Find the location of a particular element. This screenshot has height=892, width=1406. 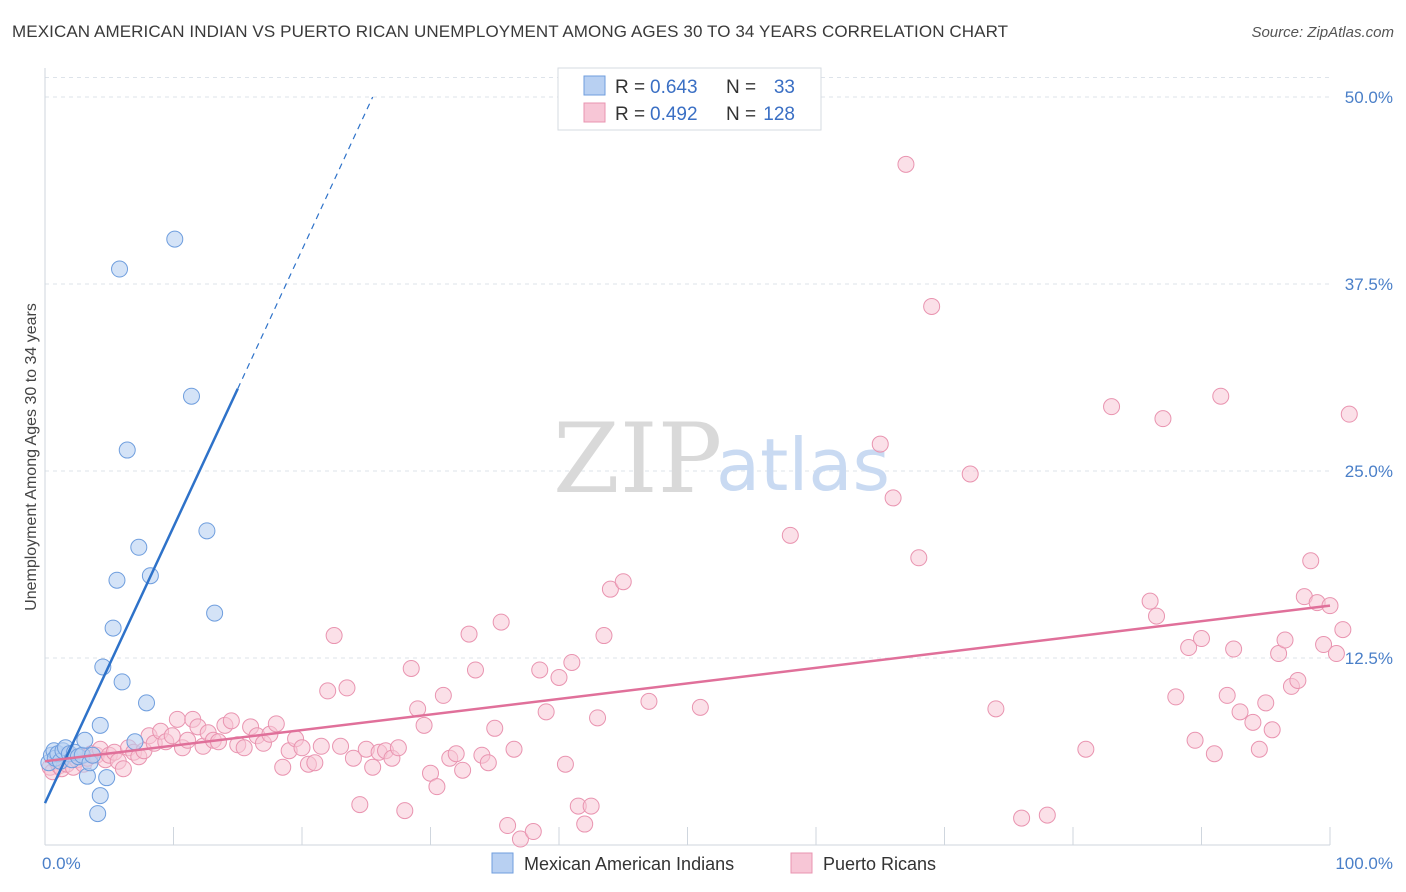

x-tick-label-max: 100.0% is located at coordinates (1364, 863).